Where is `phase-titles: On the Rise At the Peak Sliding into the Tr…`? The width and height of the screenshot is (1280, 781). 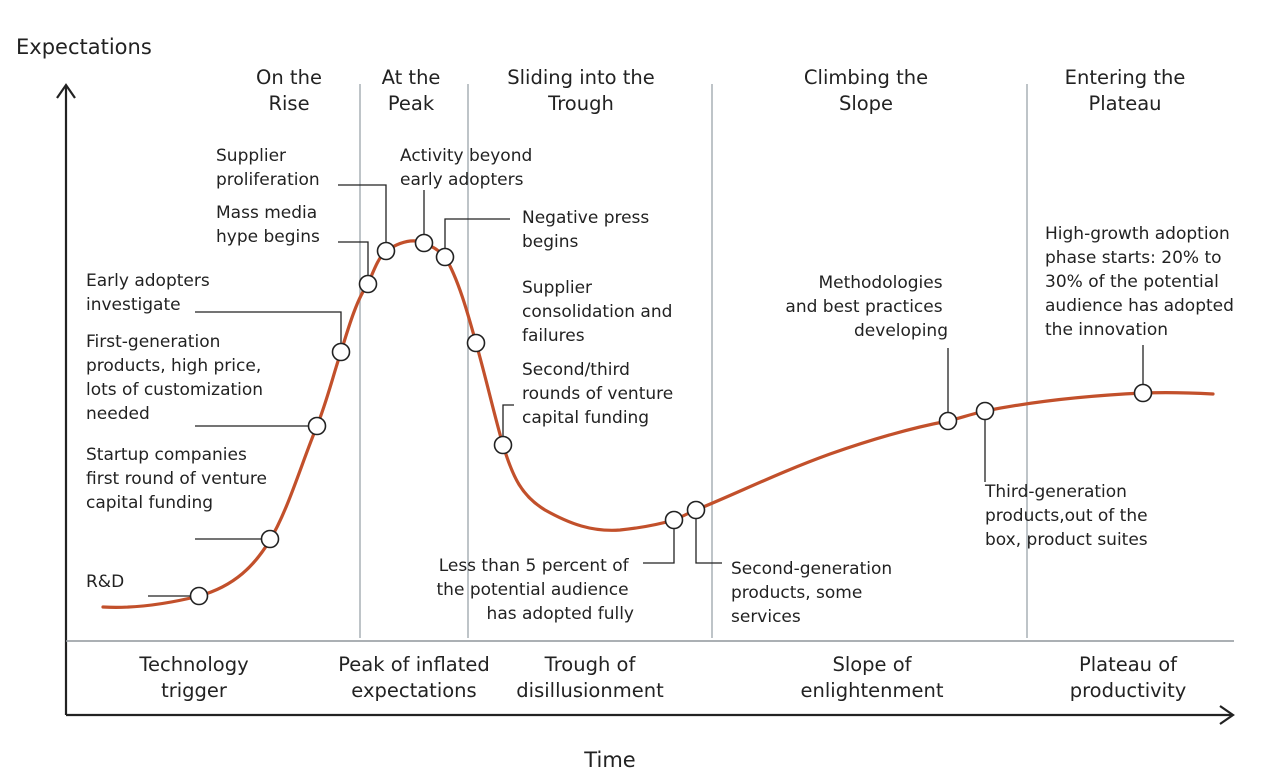 phase-titles: On the Rise At the Peak Sliding into the Tr… is located at coordinates (720, 90).